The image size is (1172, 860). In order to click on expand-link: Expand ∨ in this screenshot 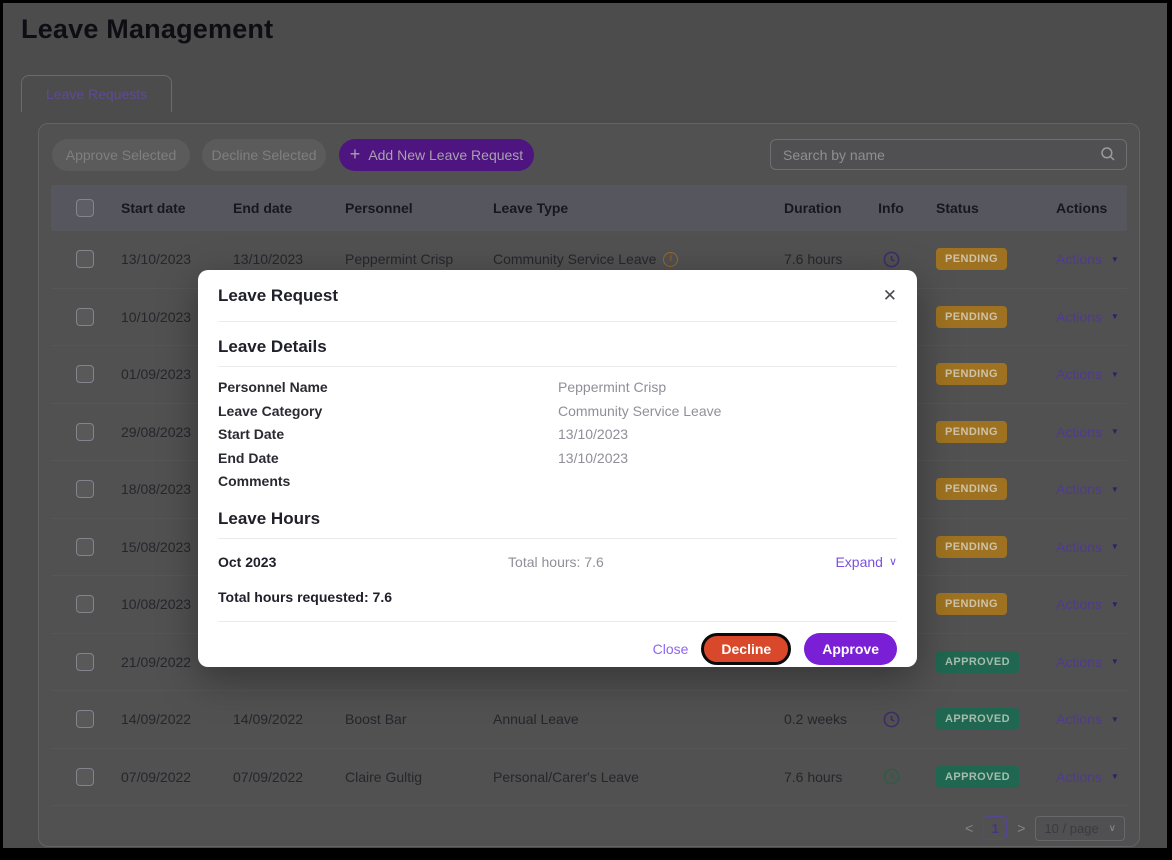, I will do `click(866, 562)`.